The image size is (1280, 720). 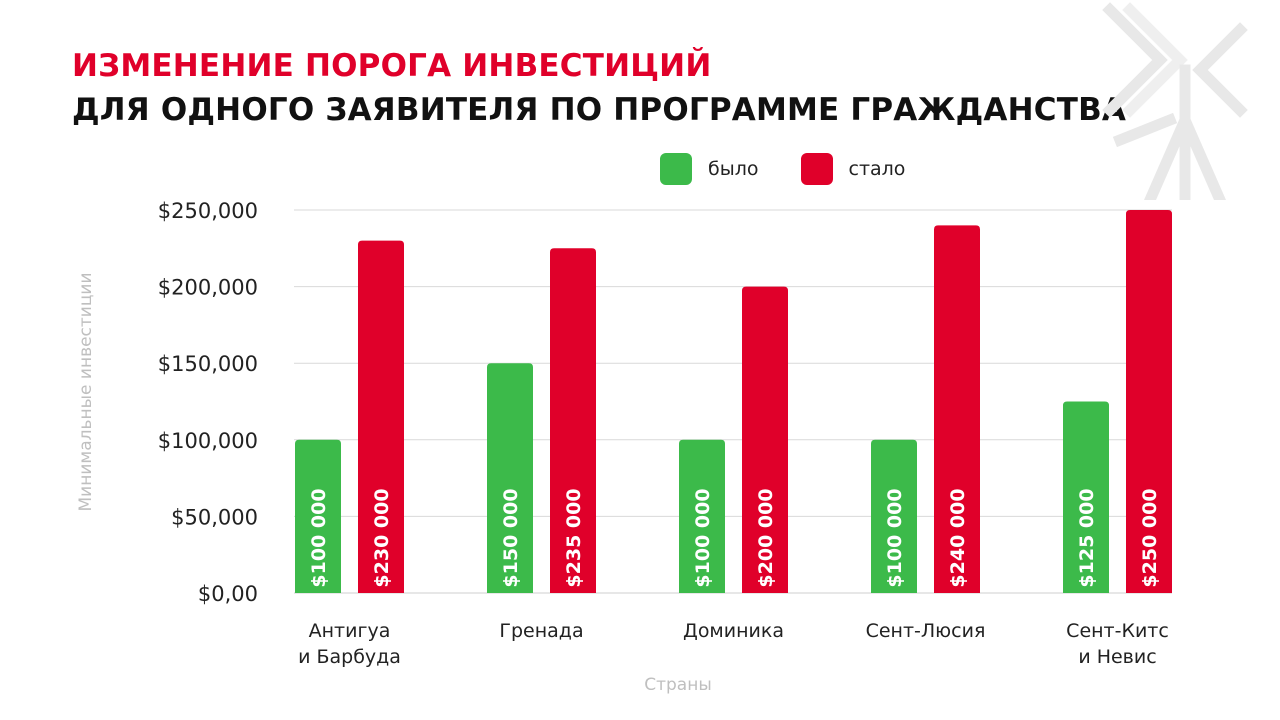 I want to click on x-tick-label: и Барбуда, so click(x=349, y=657).